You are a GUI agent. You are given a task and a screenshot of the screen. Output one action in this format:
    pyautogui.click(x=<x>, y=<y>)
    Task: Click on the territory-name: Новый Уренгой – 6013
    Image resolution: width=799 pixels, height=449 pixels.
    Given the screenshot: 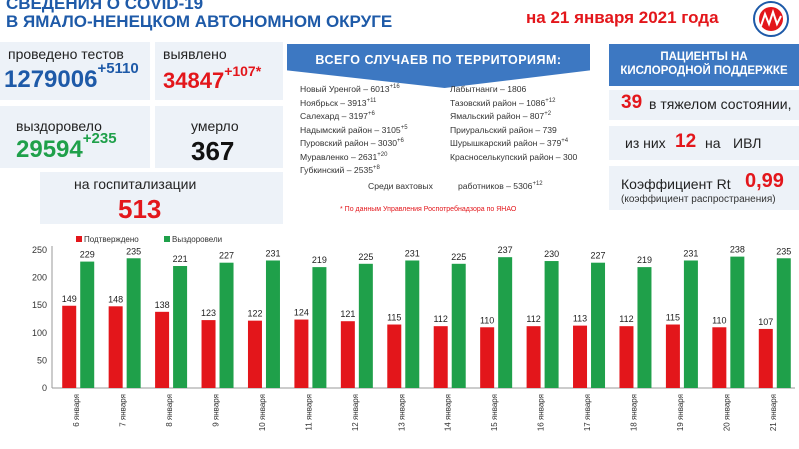 What is the action you would take?
    pyautogui.click(x=345, y=89)
    